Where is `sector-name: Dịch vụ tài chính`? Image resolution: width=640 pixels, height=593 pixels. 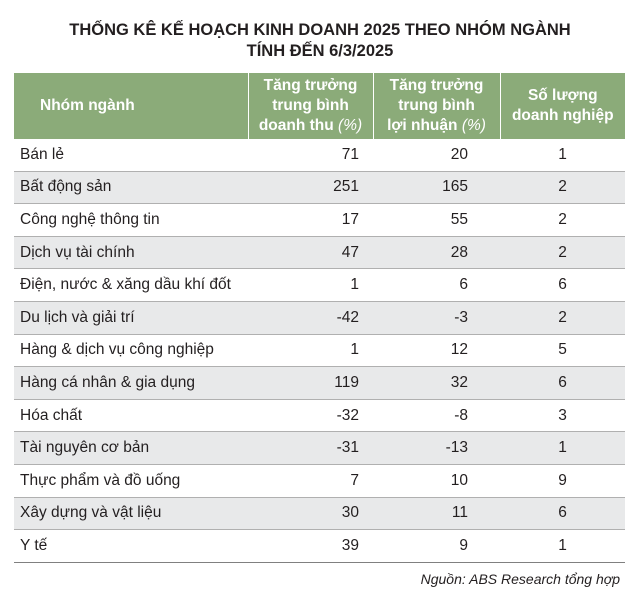 sector-name: Dịch vụ tài chính is located at coordinates (131, 253).